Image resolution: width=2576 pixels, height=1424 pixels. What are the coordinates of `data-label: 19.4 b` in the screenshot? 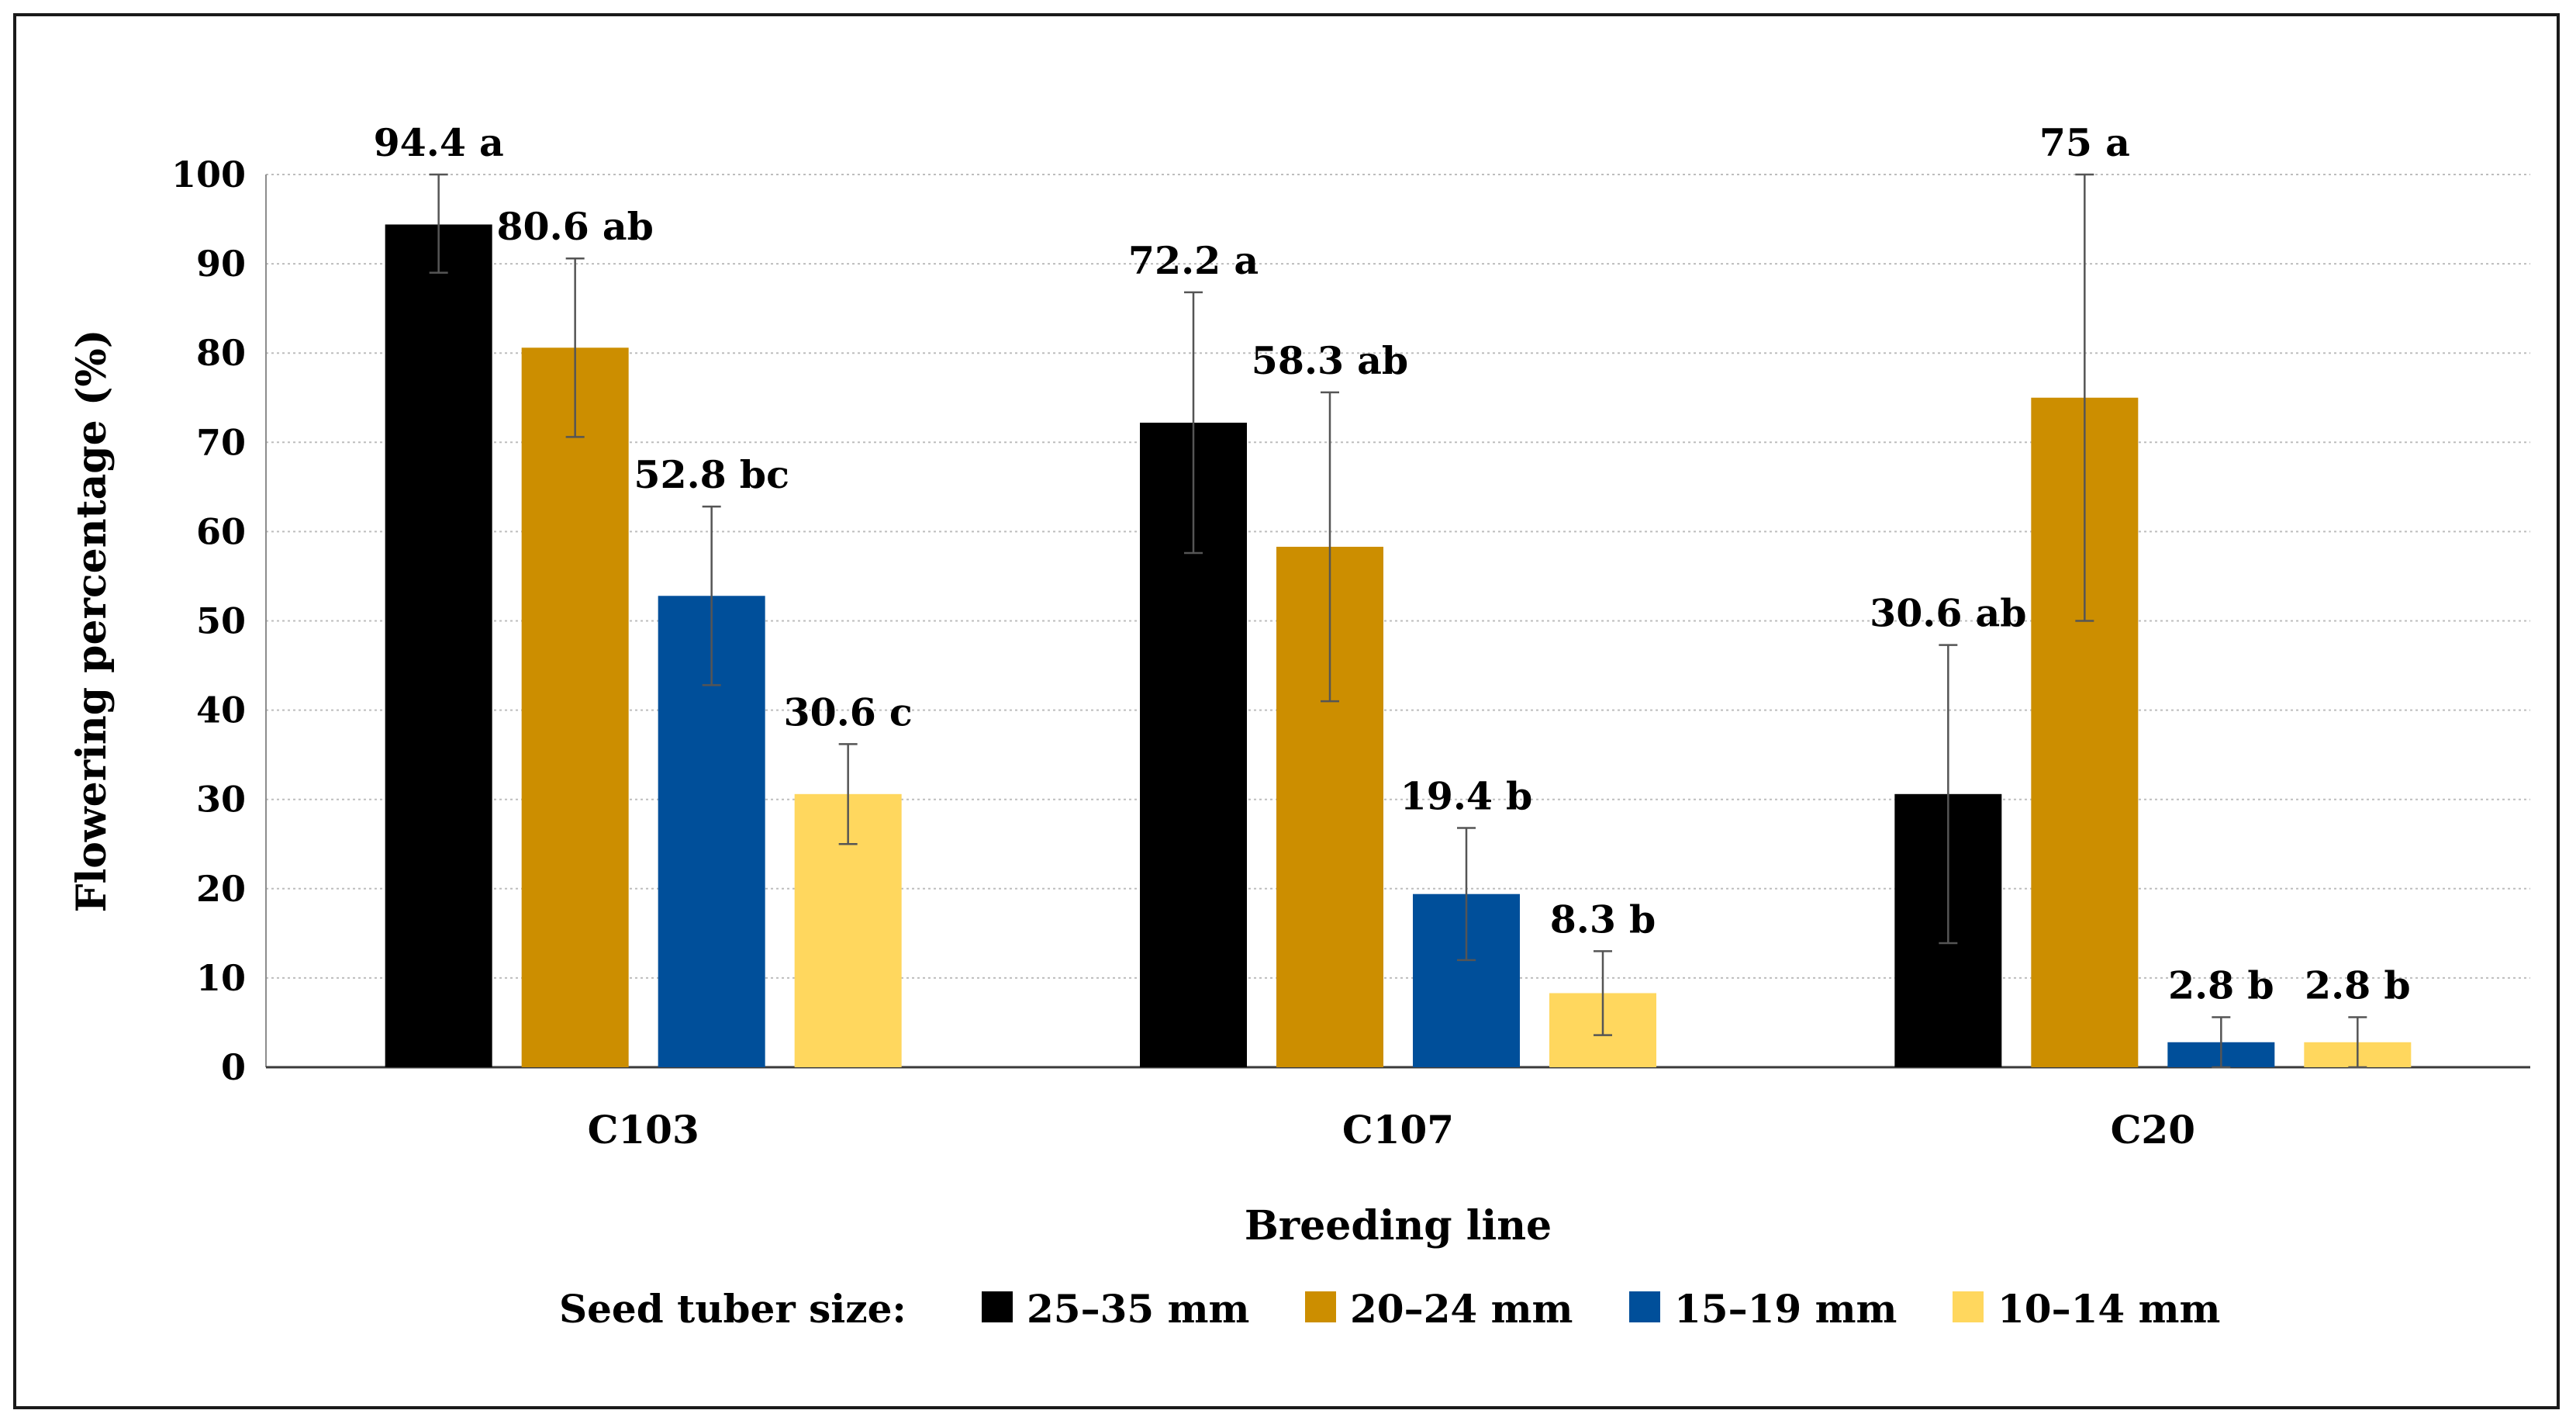 It's located at (1466, 796).